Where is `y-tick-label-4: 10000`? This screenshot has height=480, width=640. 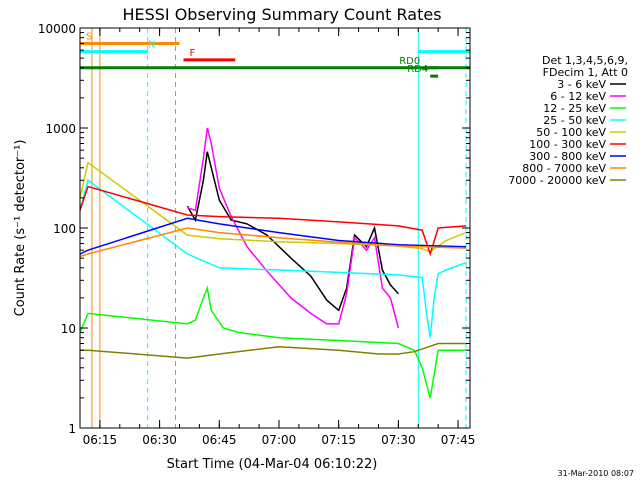
y-tick-label-4: 10000 is located at coordinates (57, 29).